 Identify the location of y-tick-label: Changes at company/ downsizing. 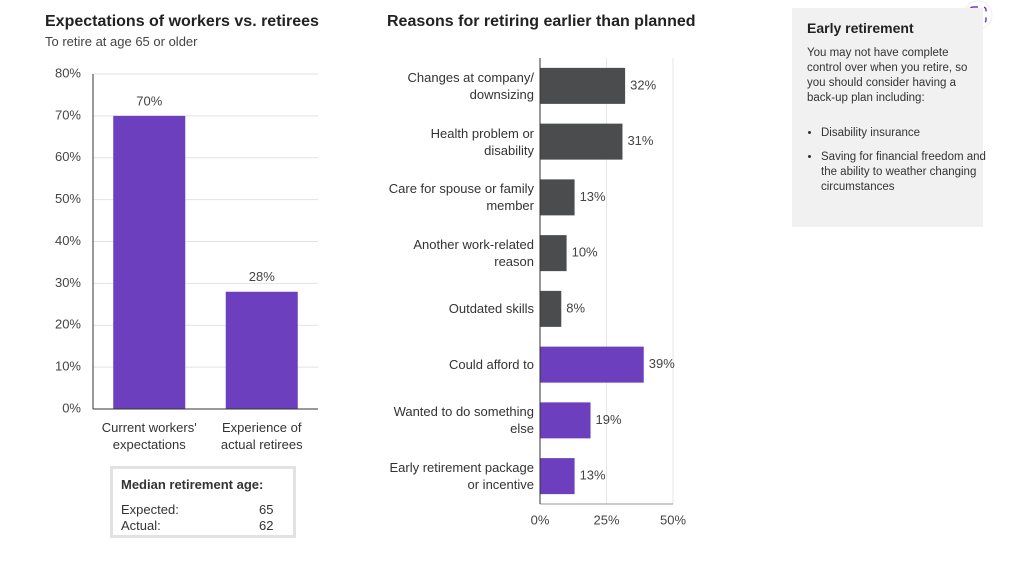
(470, 85).